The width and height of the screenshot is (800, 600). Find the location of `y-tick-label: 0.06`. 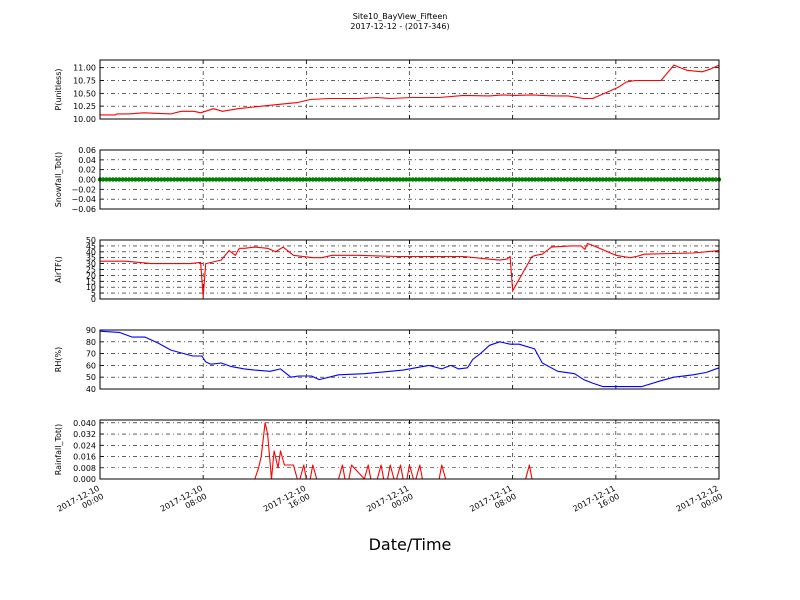

y-tick-label: 0.06 is located at coordinates (87, 150).